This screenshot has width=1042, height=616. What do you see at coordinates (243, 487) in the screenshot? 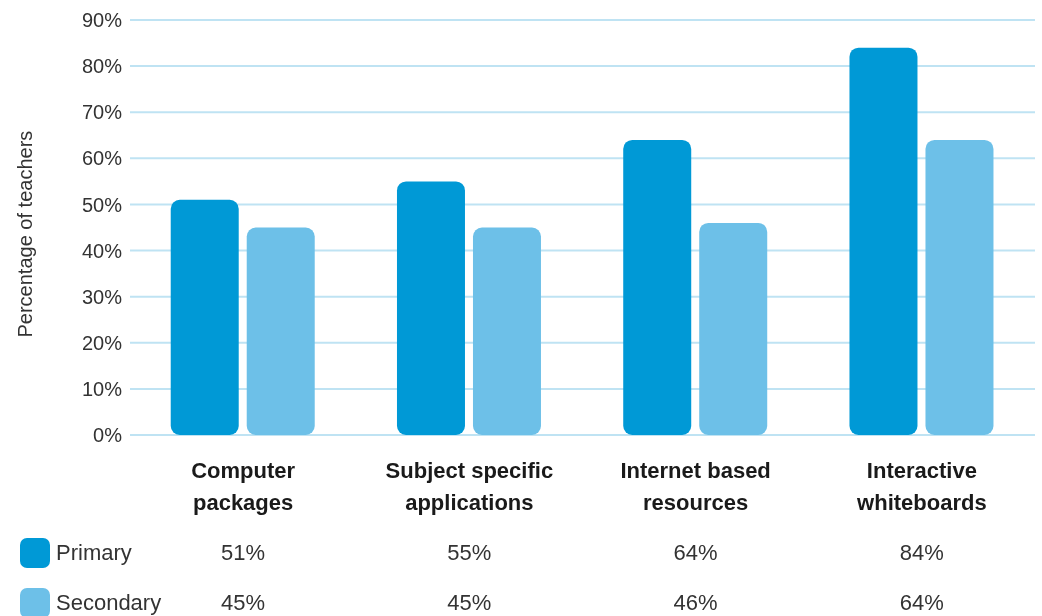
I see `x-tick-label: Computer packages` at bounding box center [243, 487].